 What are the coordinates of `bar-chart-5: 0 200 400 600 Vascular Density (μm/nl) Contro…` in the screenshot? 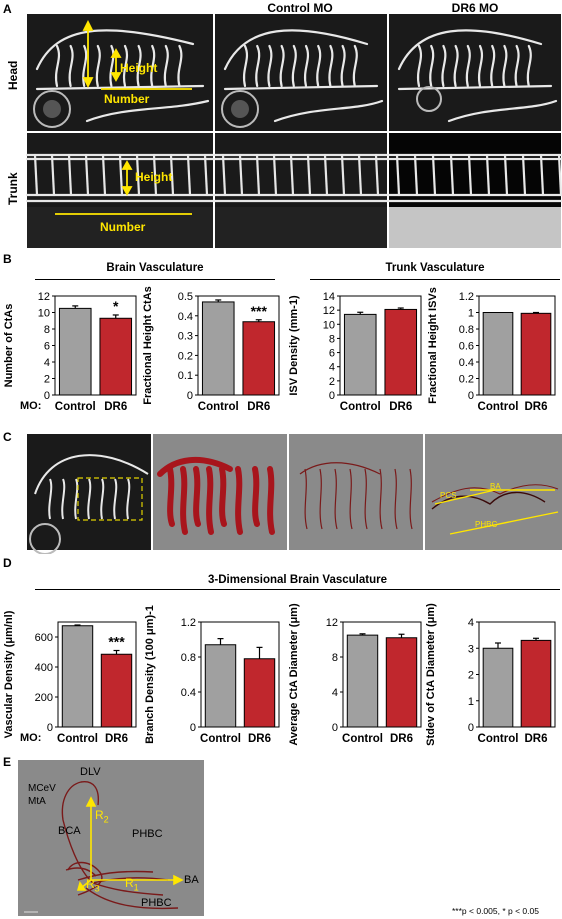 It's located at (70, 677).